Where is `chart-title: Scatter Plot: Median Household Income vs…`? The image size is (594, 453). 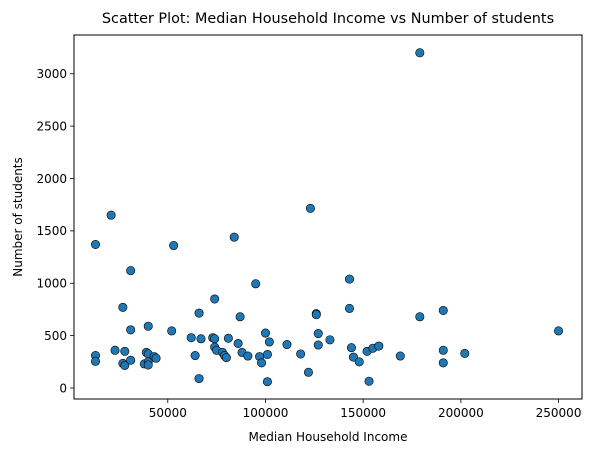
chart-title: Scatter Plot: Median Household Income vs… is located at coordinates (328, 19).